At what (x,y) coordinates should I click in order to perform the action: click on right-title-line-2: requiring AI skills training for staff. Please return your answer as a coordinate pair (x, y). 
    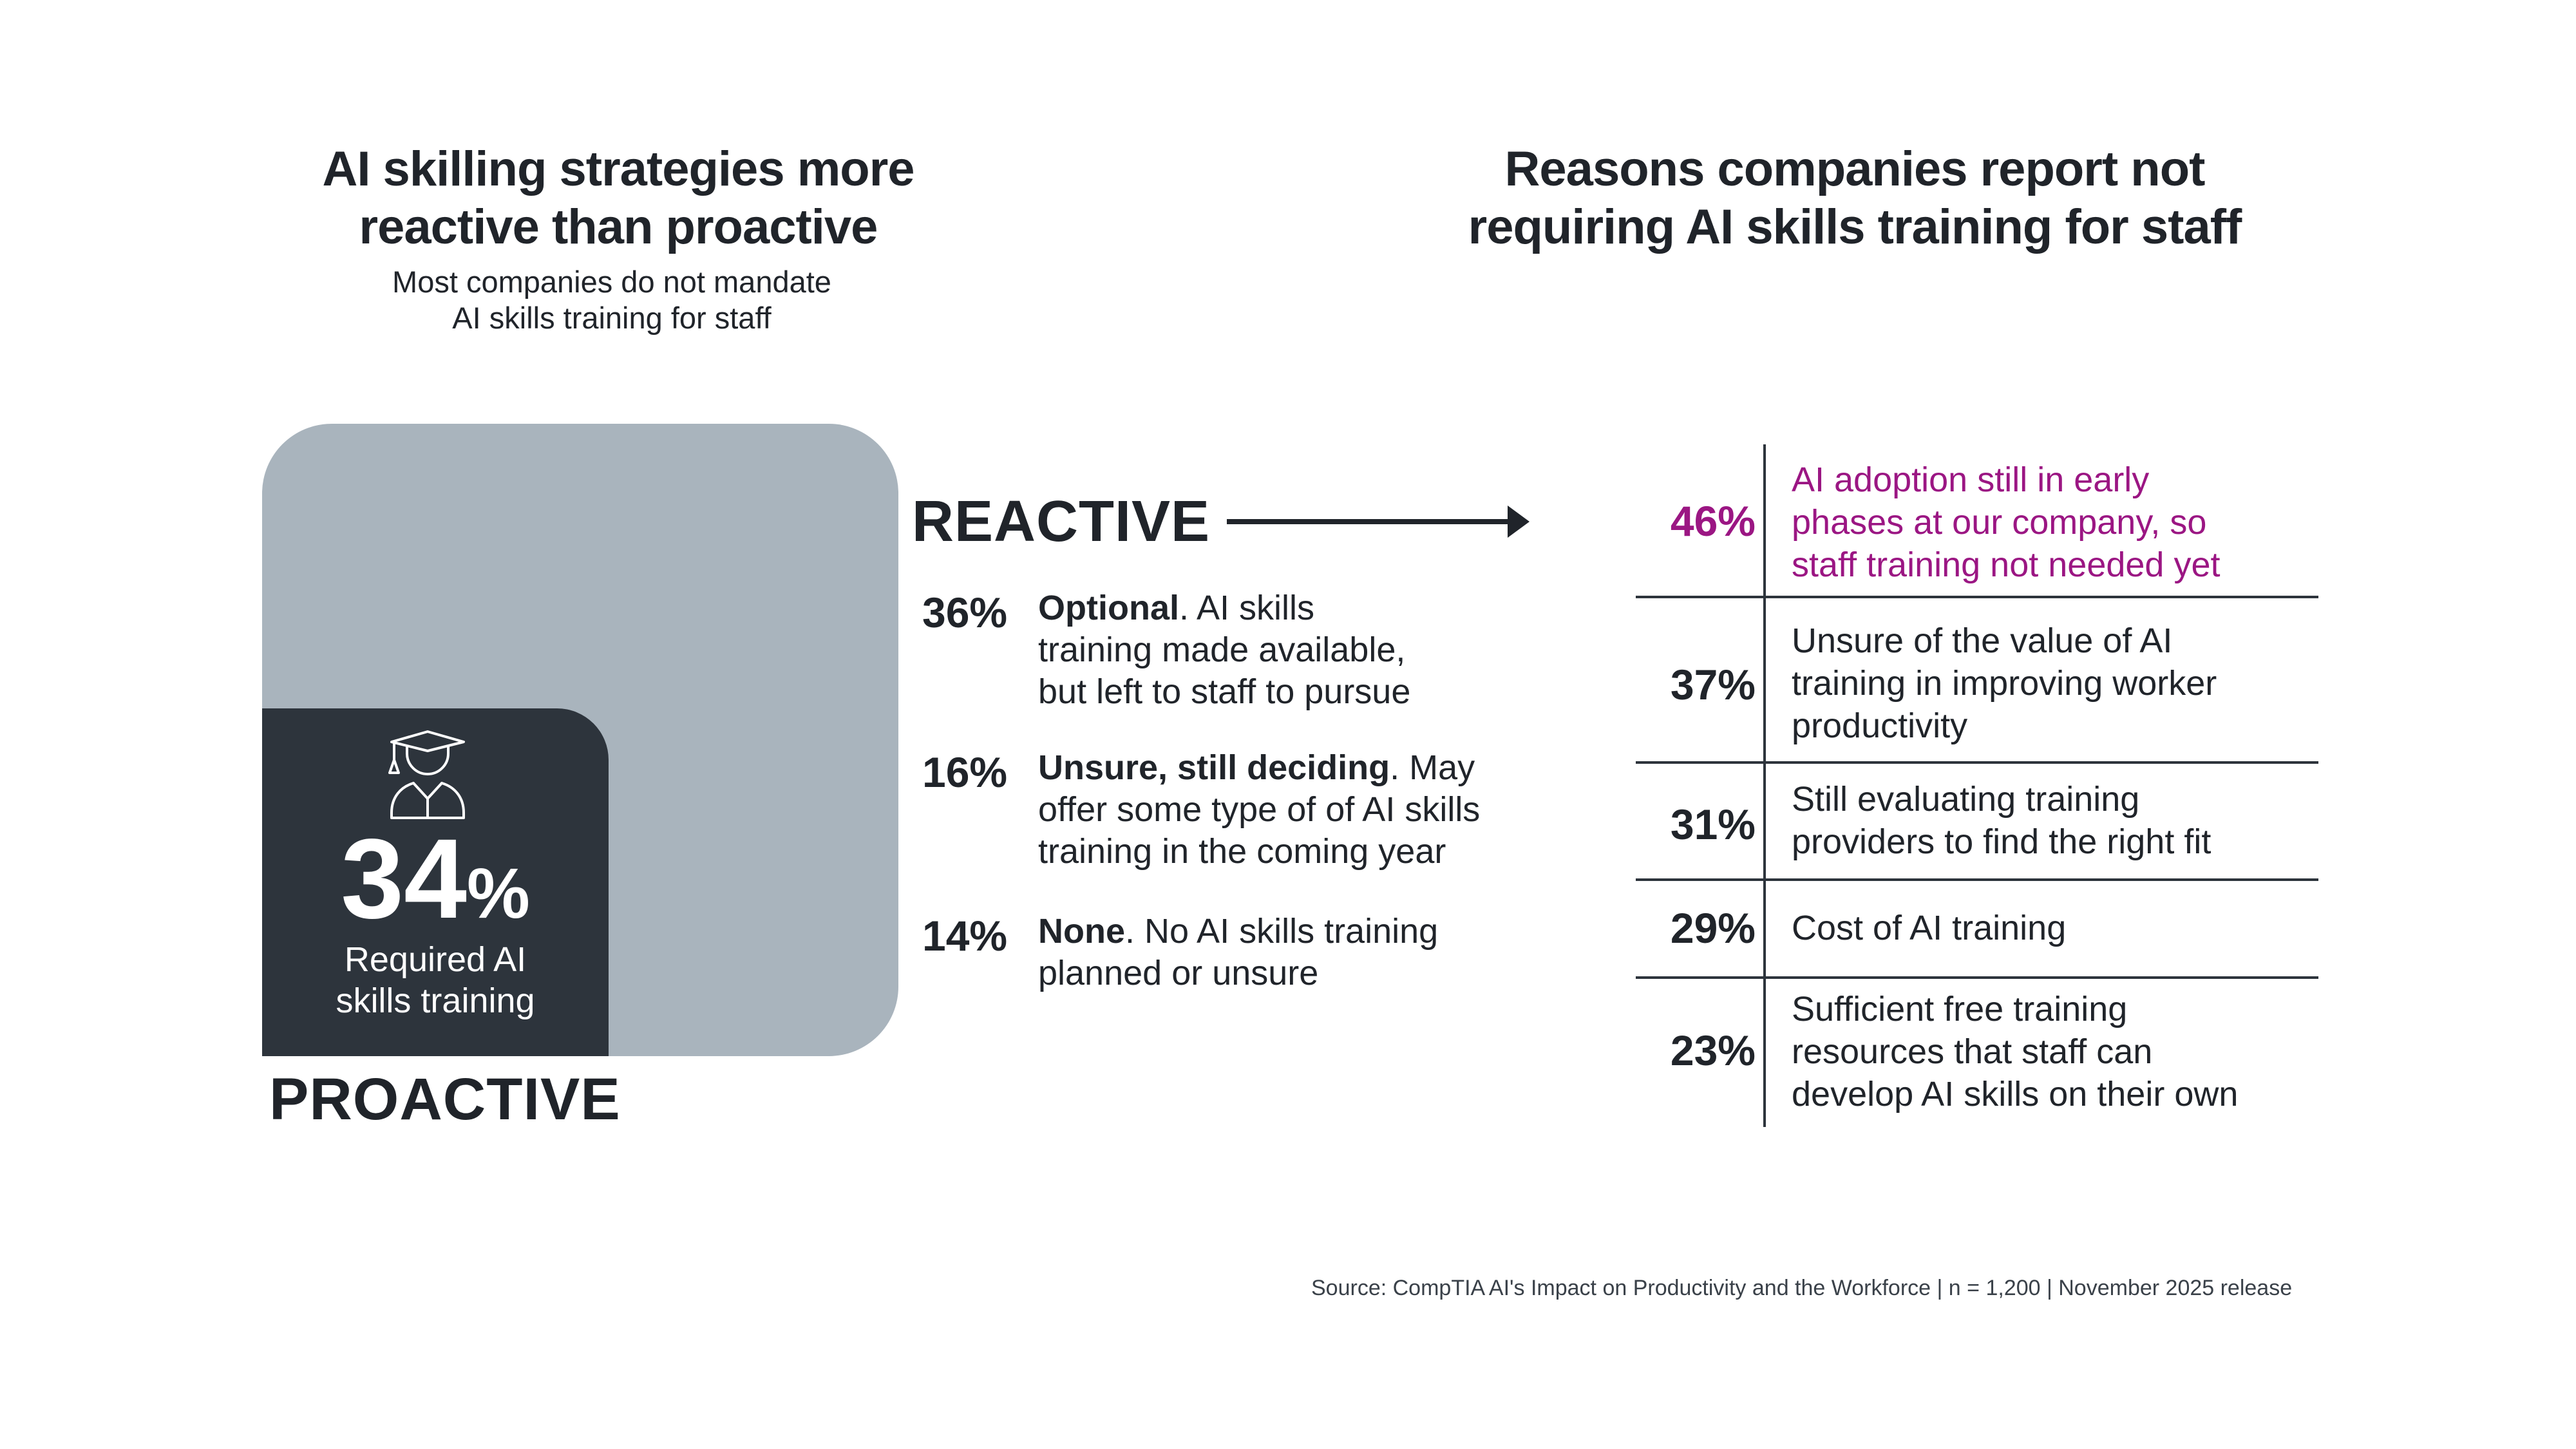
    Looking at the image, I should click on (1855, 227).